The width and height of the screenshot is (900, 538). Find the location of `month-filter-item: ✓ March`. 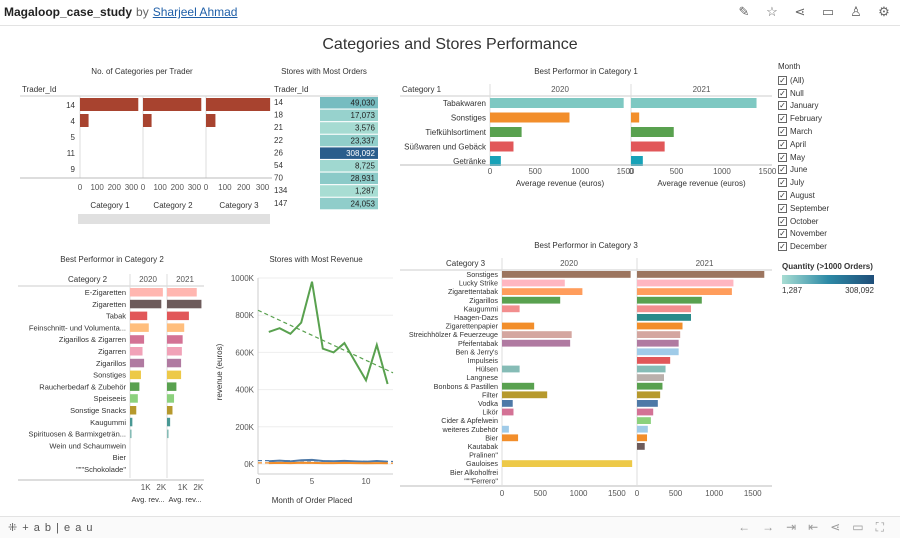

month-filter-item: ✓ March is located at coordinates (833, 131).